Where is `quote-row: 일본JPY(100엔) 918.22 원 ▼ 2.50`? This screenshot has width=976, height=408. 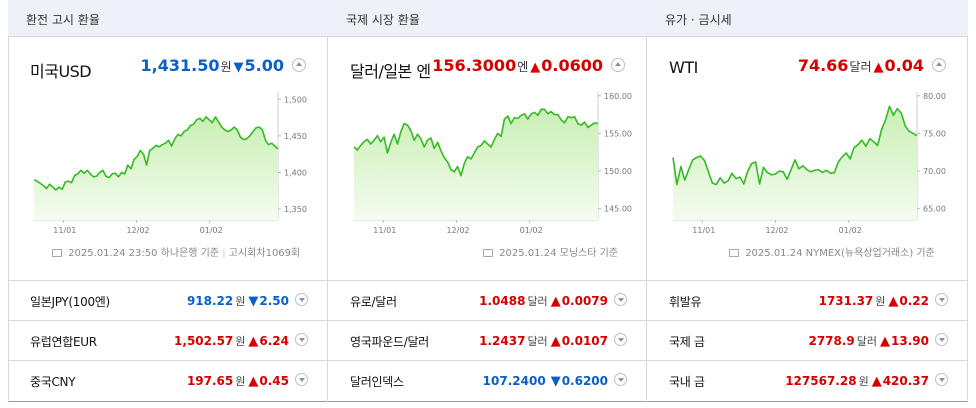 quote-row: 일본JPY(100엔) 918.22 원 ▼ 2.50 is located at coordinates (168, 300).